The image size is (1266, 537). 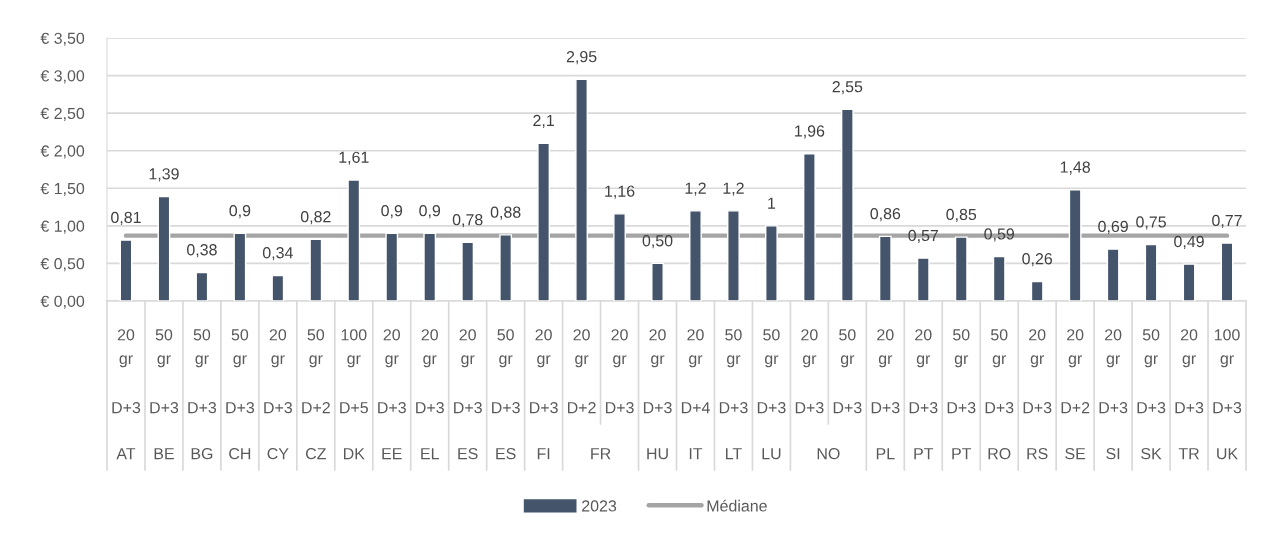 I want to click on data-label: 1,48, so click(x=1075, y=168).